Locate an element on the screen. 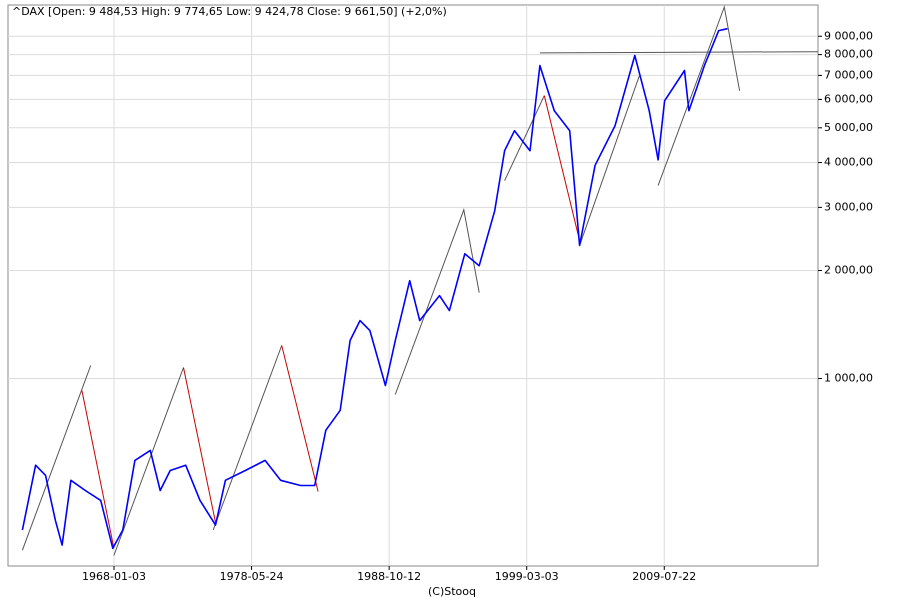  footer: (C)Stooq is located at coordinates (452, 591).